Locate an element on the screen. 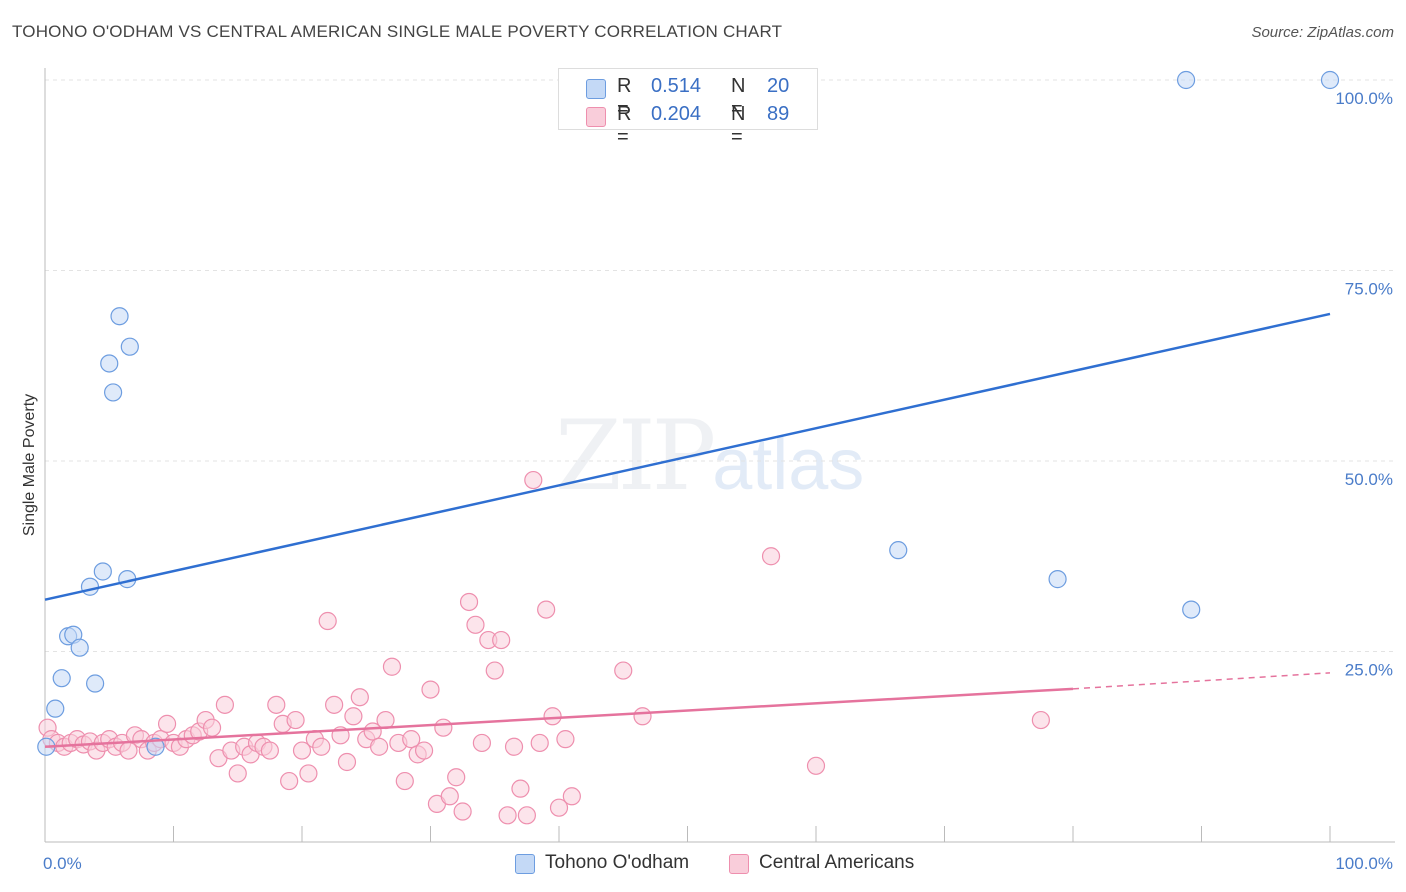 This screenshot has height=892, width=1406. legend-n-value: 20 is located at coordinates (778, 86).